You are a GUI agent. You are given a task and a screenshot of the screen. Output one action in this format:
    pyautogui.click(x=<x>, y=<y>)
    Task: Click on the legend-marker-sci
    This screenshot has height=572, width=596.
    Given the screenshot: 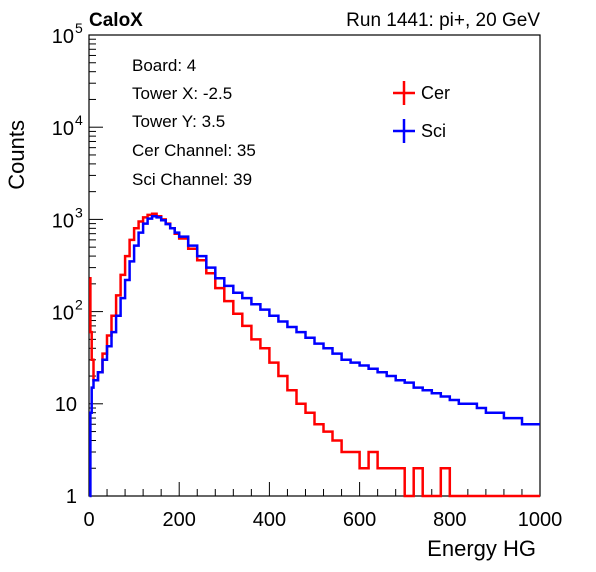 What is the action you would take?
    pyautogui.click(x=404, y=131)
    